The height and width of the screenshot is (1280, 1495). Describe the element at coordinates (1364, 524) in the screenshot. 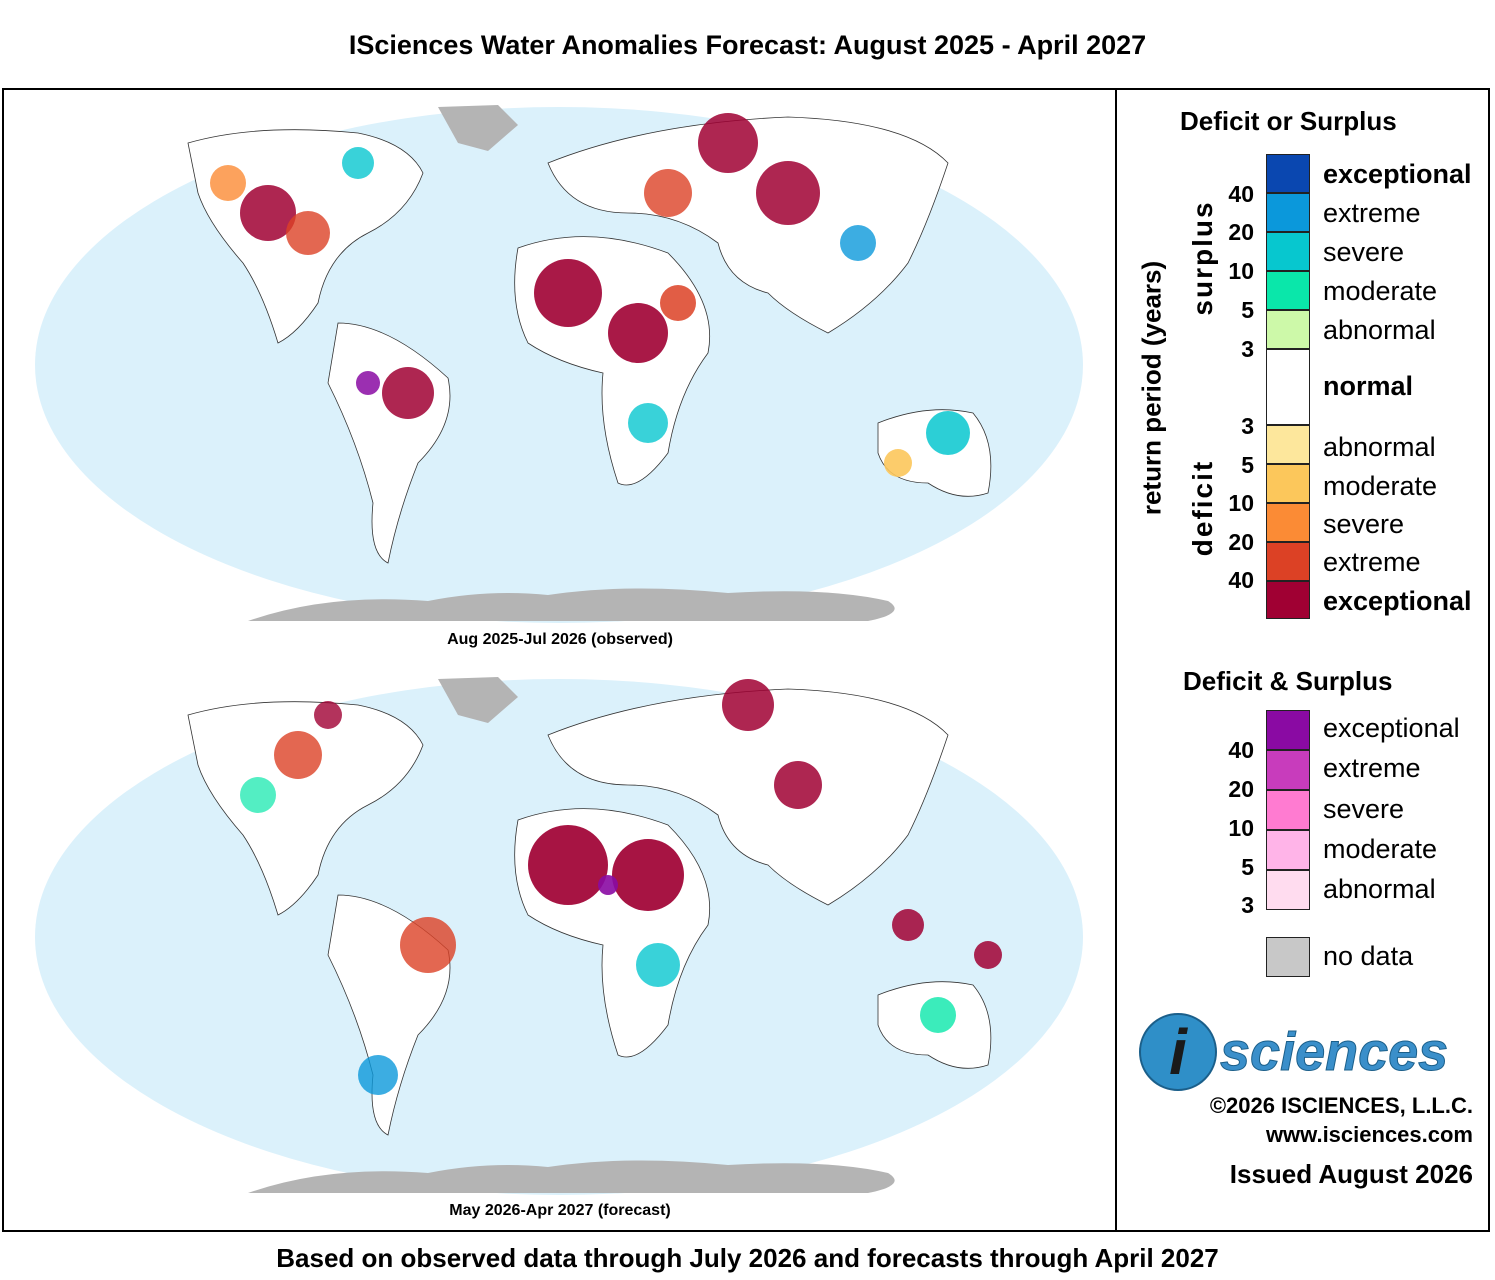

I see `label-deficit-severe: severe` at that location.